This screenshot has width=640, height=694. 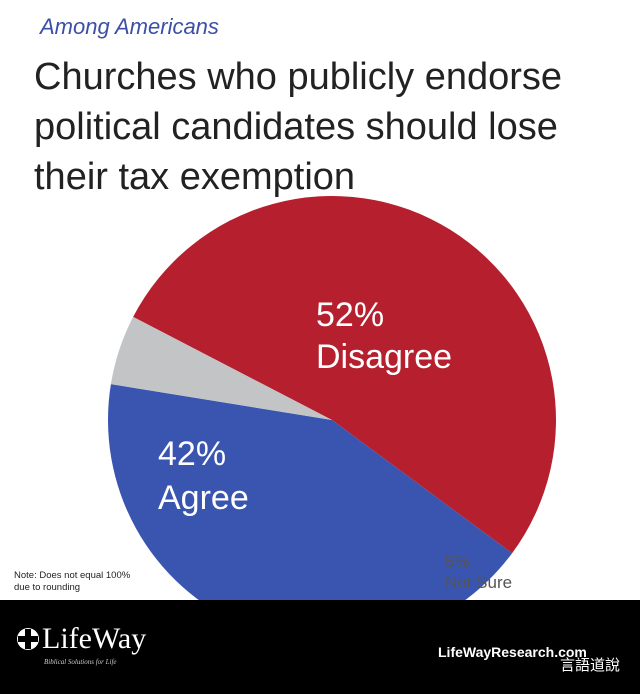 What do you see at coordinates (478, 582) in the screenshot?
I see `category-label: Not Sure` at bounding box center [478, 582].